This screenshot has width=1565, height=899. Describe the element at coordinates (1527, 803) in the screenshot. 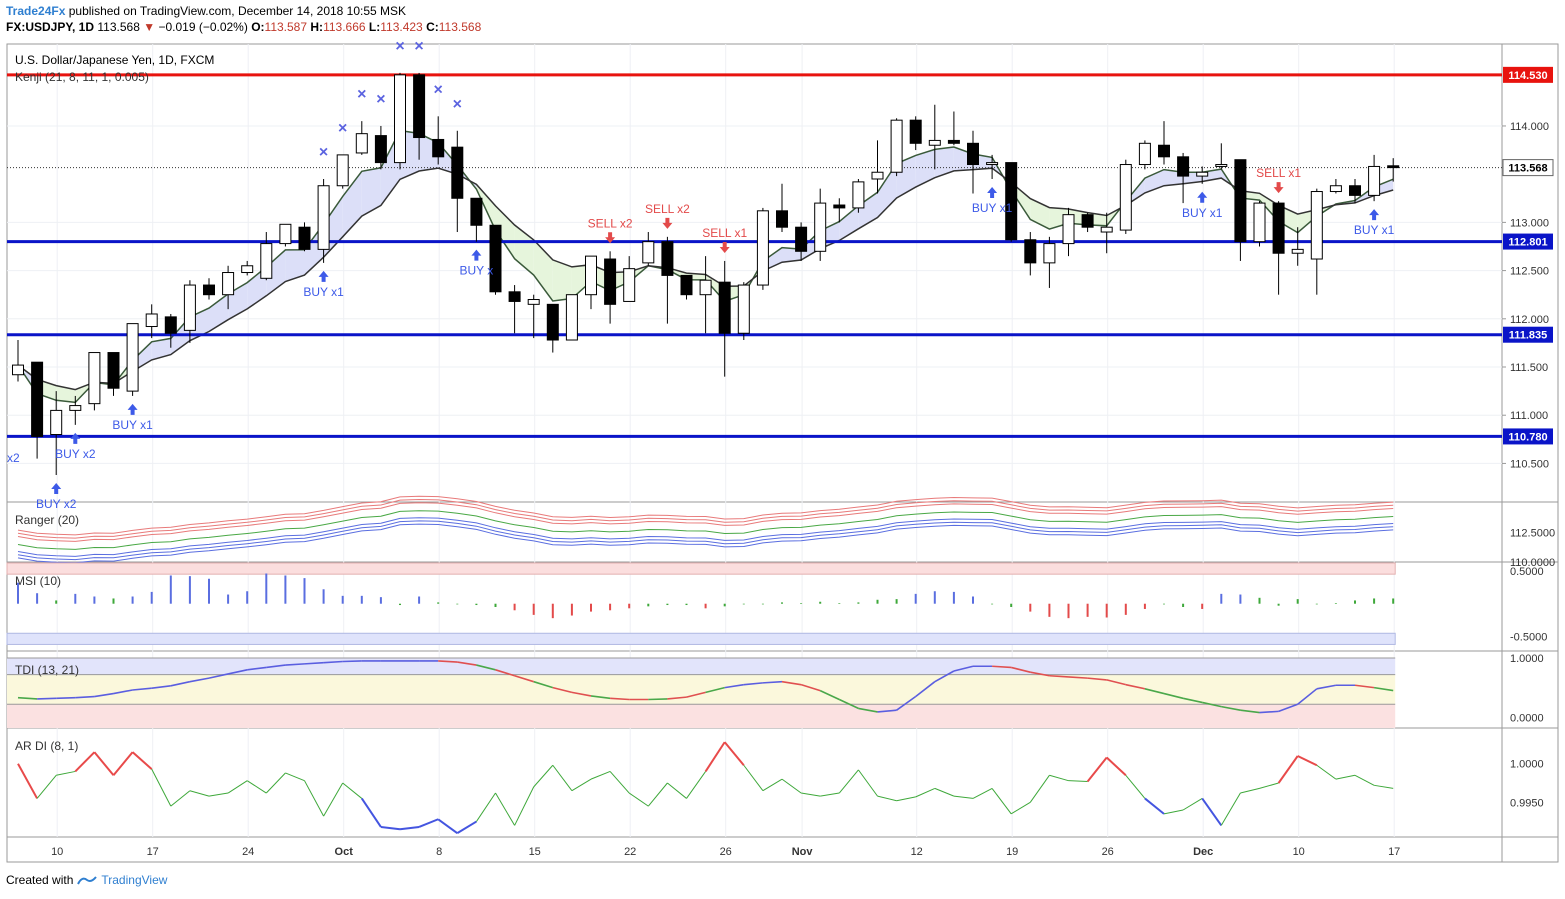

I see `ardi-tick-label: 0.9950` at that location.